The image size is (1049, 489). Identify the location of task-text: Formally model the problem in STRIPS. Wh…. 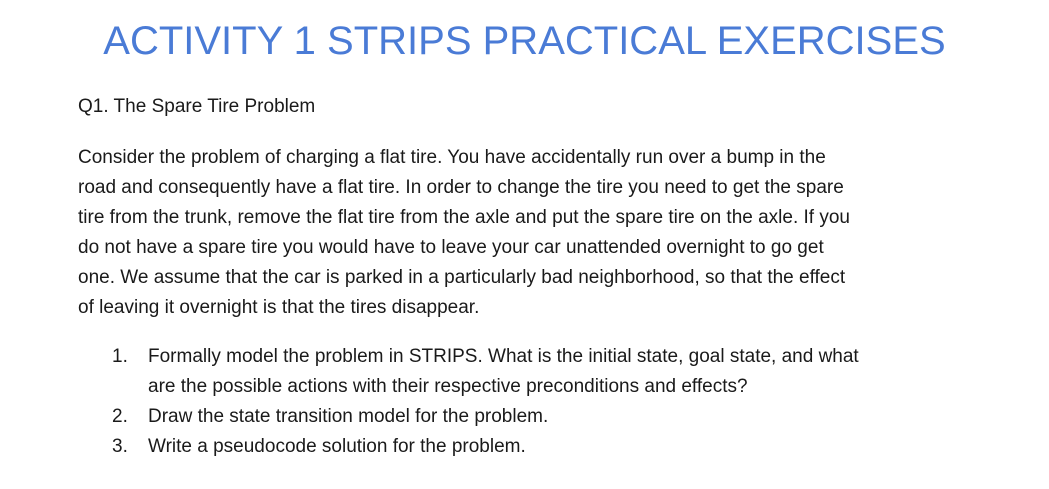
(570, 372).